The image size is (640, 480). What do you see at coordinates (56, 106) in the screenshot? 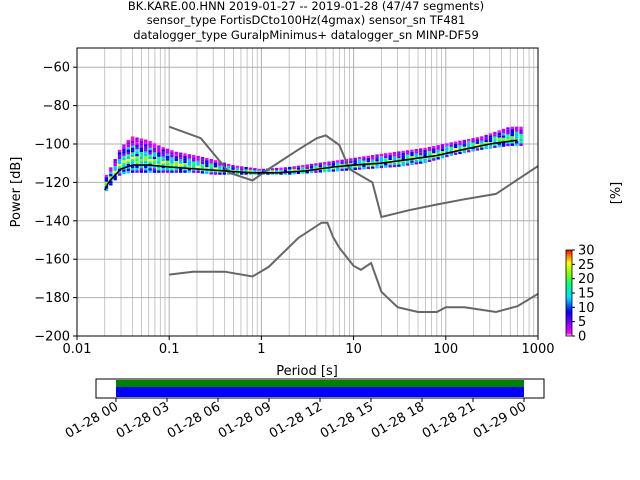
I see `y-tick-label: −80` at bounding box center [56, 106].